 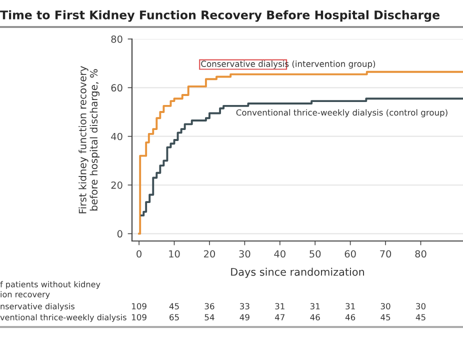 I want to click on y-axis-title: First kidney function recovery before hospital discharge, %, so click(x=89, y=140).